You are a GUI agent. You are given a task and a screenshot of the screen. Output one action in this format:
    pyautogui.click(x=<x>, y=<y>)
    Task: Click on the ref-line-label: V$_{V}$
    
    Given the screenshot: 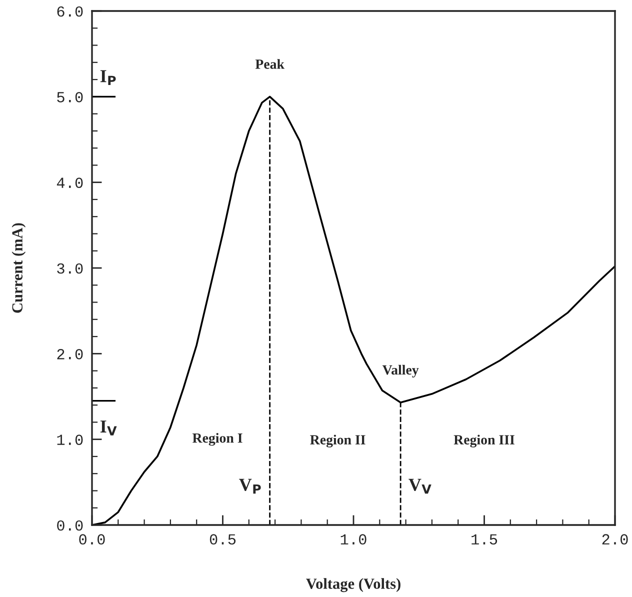 What is the action you would take?
    pyautogui.click(x=420, y=486)
    